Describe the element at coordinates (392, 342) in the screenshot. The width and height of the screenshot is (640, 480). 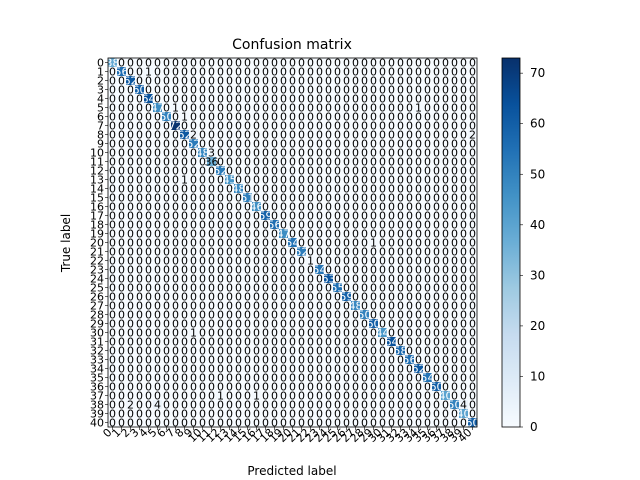
I see `matrix-cell-value: 64` at that location.